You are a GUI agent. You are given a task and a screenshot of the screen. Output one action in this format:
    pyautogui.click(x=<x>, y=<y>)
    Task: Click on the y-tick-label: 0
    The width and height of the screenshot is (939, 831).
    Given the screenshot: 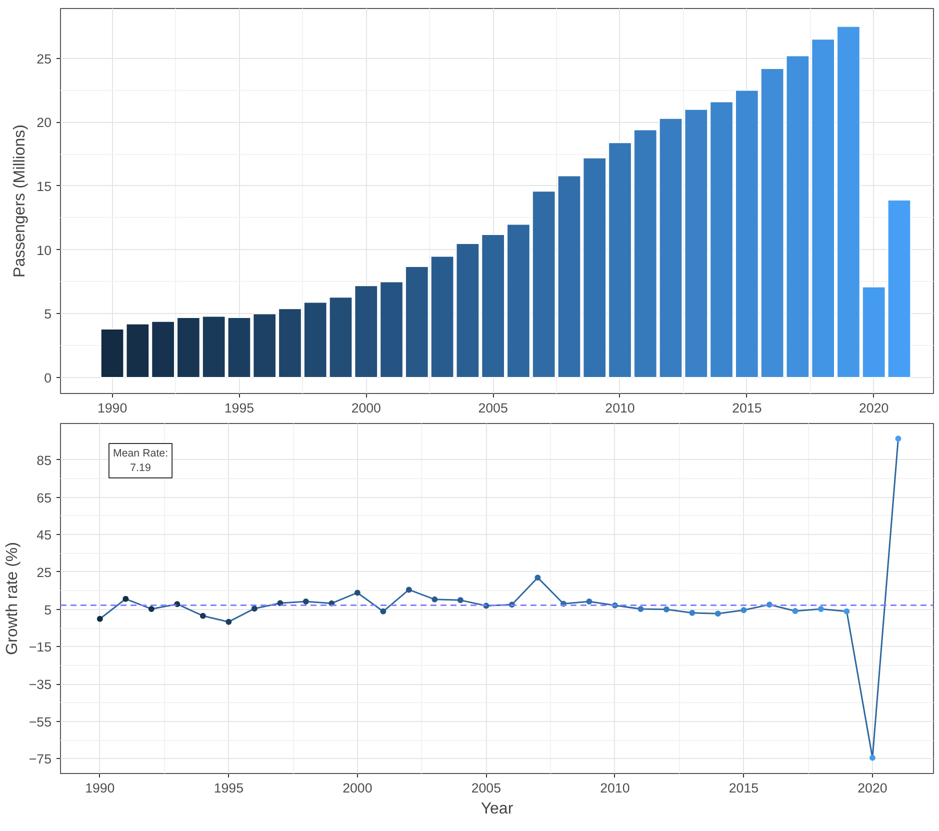 What is the action you would take?
    pyautogui.click(x=48, y=378)
    